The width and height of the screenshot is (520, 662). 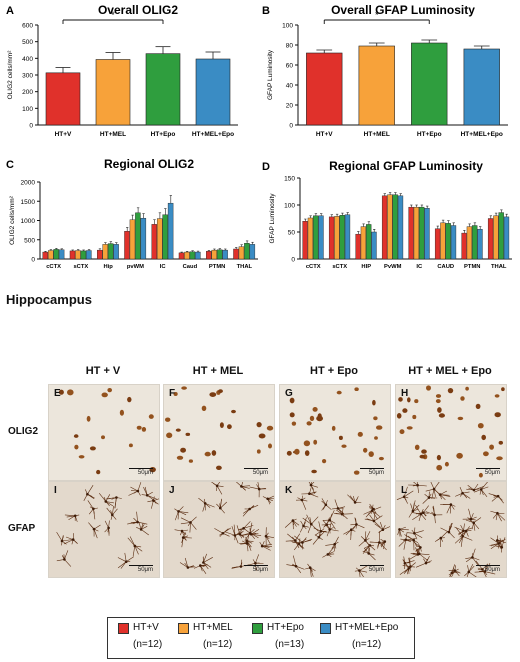 I want to click on panel-letter: F, so click(x=172, y=393).